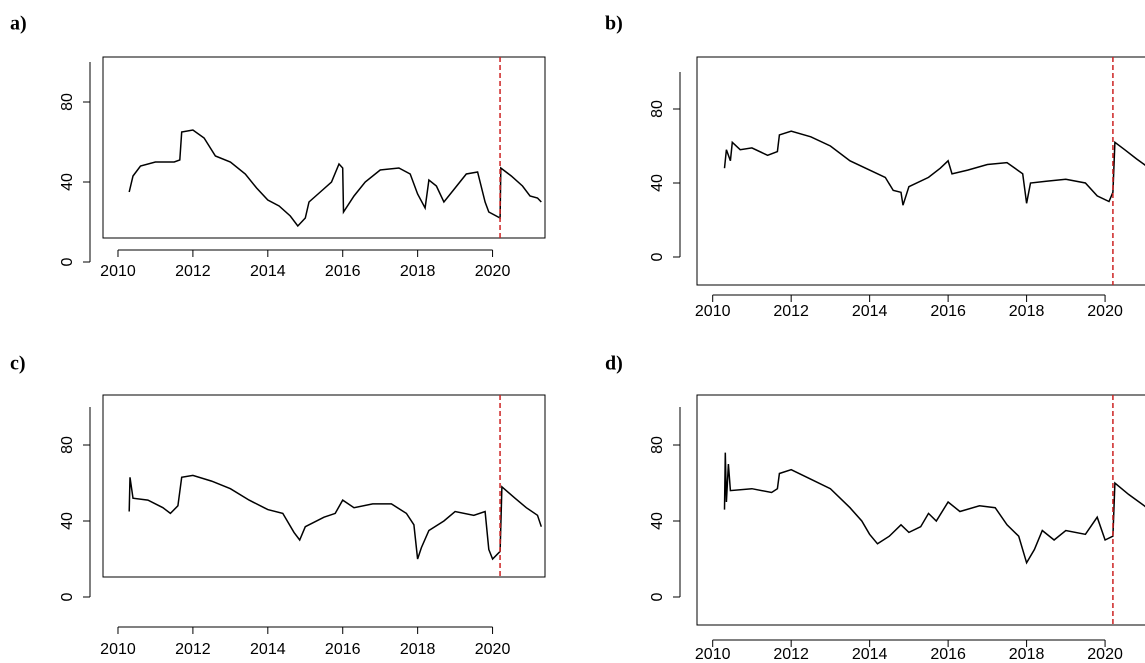  What do you see at coordinates (18, 364) in the screenshot?
I see `panel-title: c)` at bounding box center [18, 364].